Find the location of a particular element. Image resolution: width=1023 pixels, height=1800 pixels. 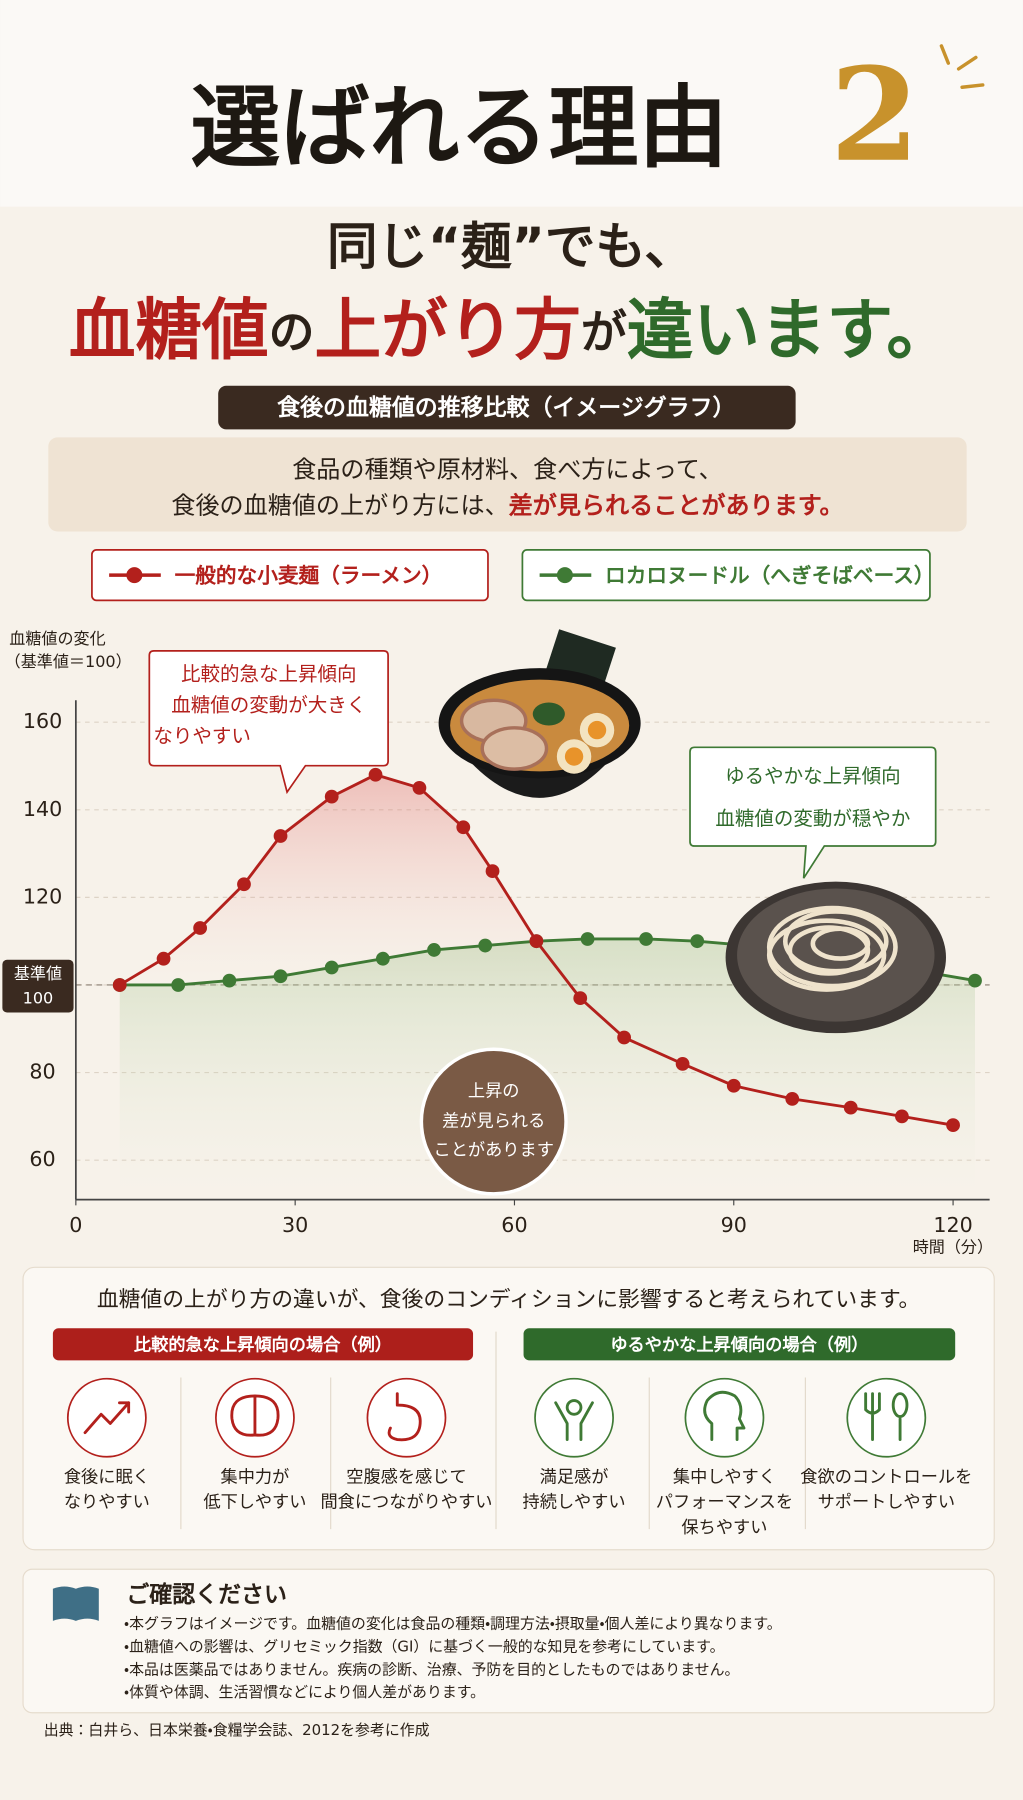

callout-gentle: ゆるやかな上昇傾向 血糖値の変動が穏やか is located at coordinates (813, 812).